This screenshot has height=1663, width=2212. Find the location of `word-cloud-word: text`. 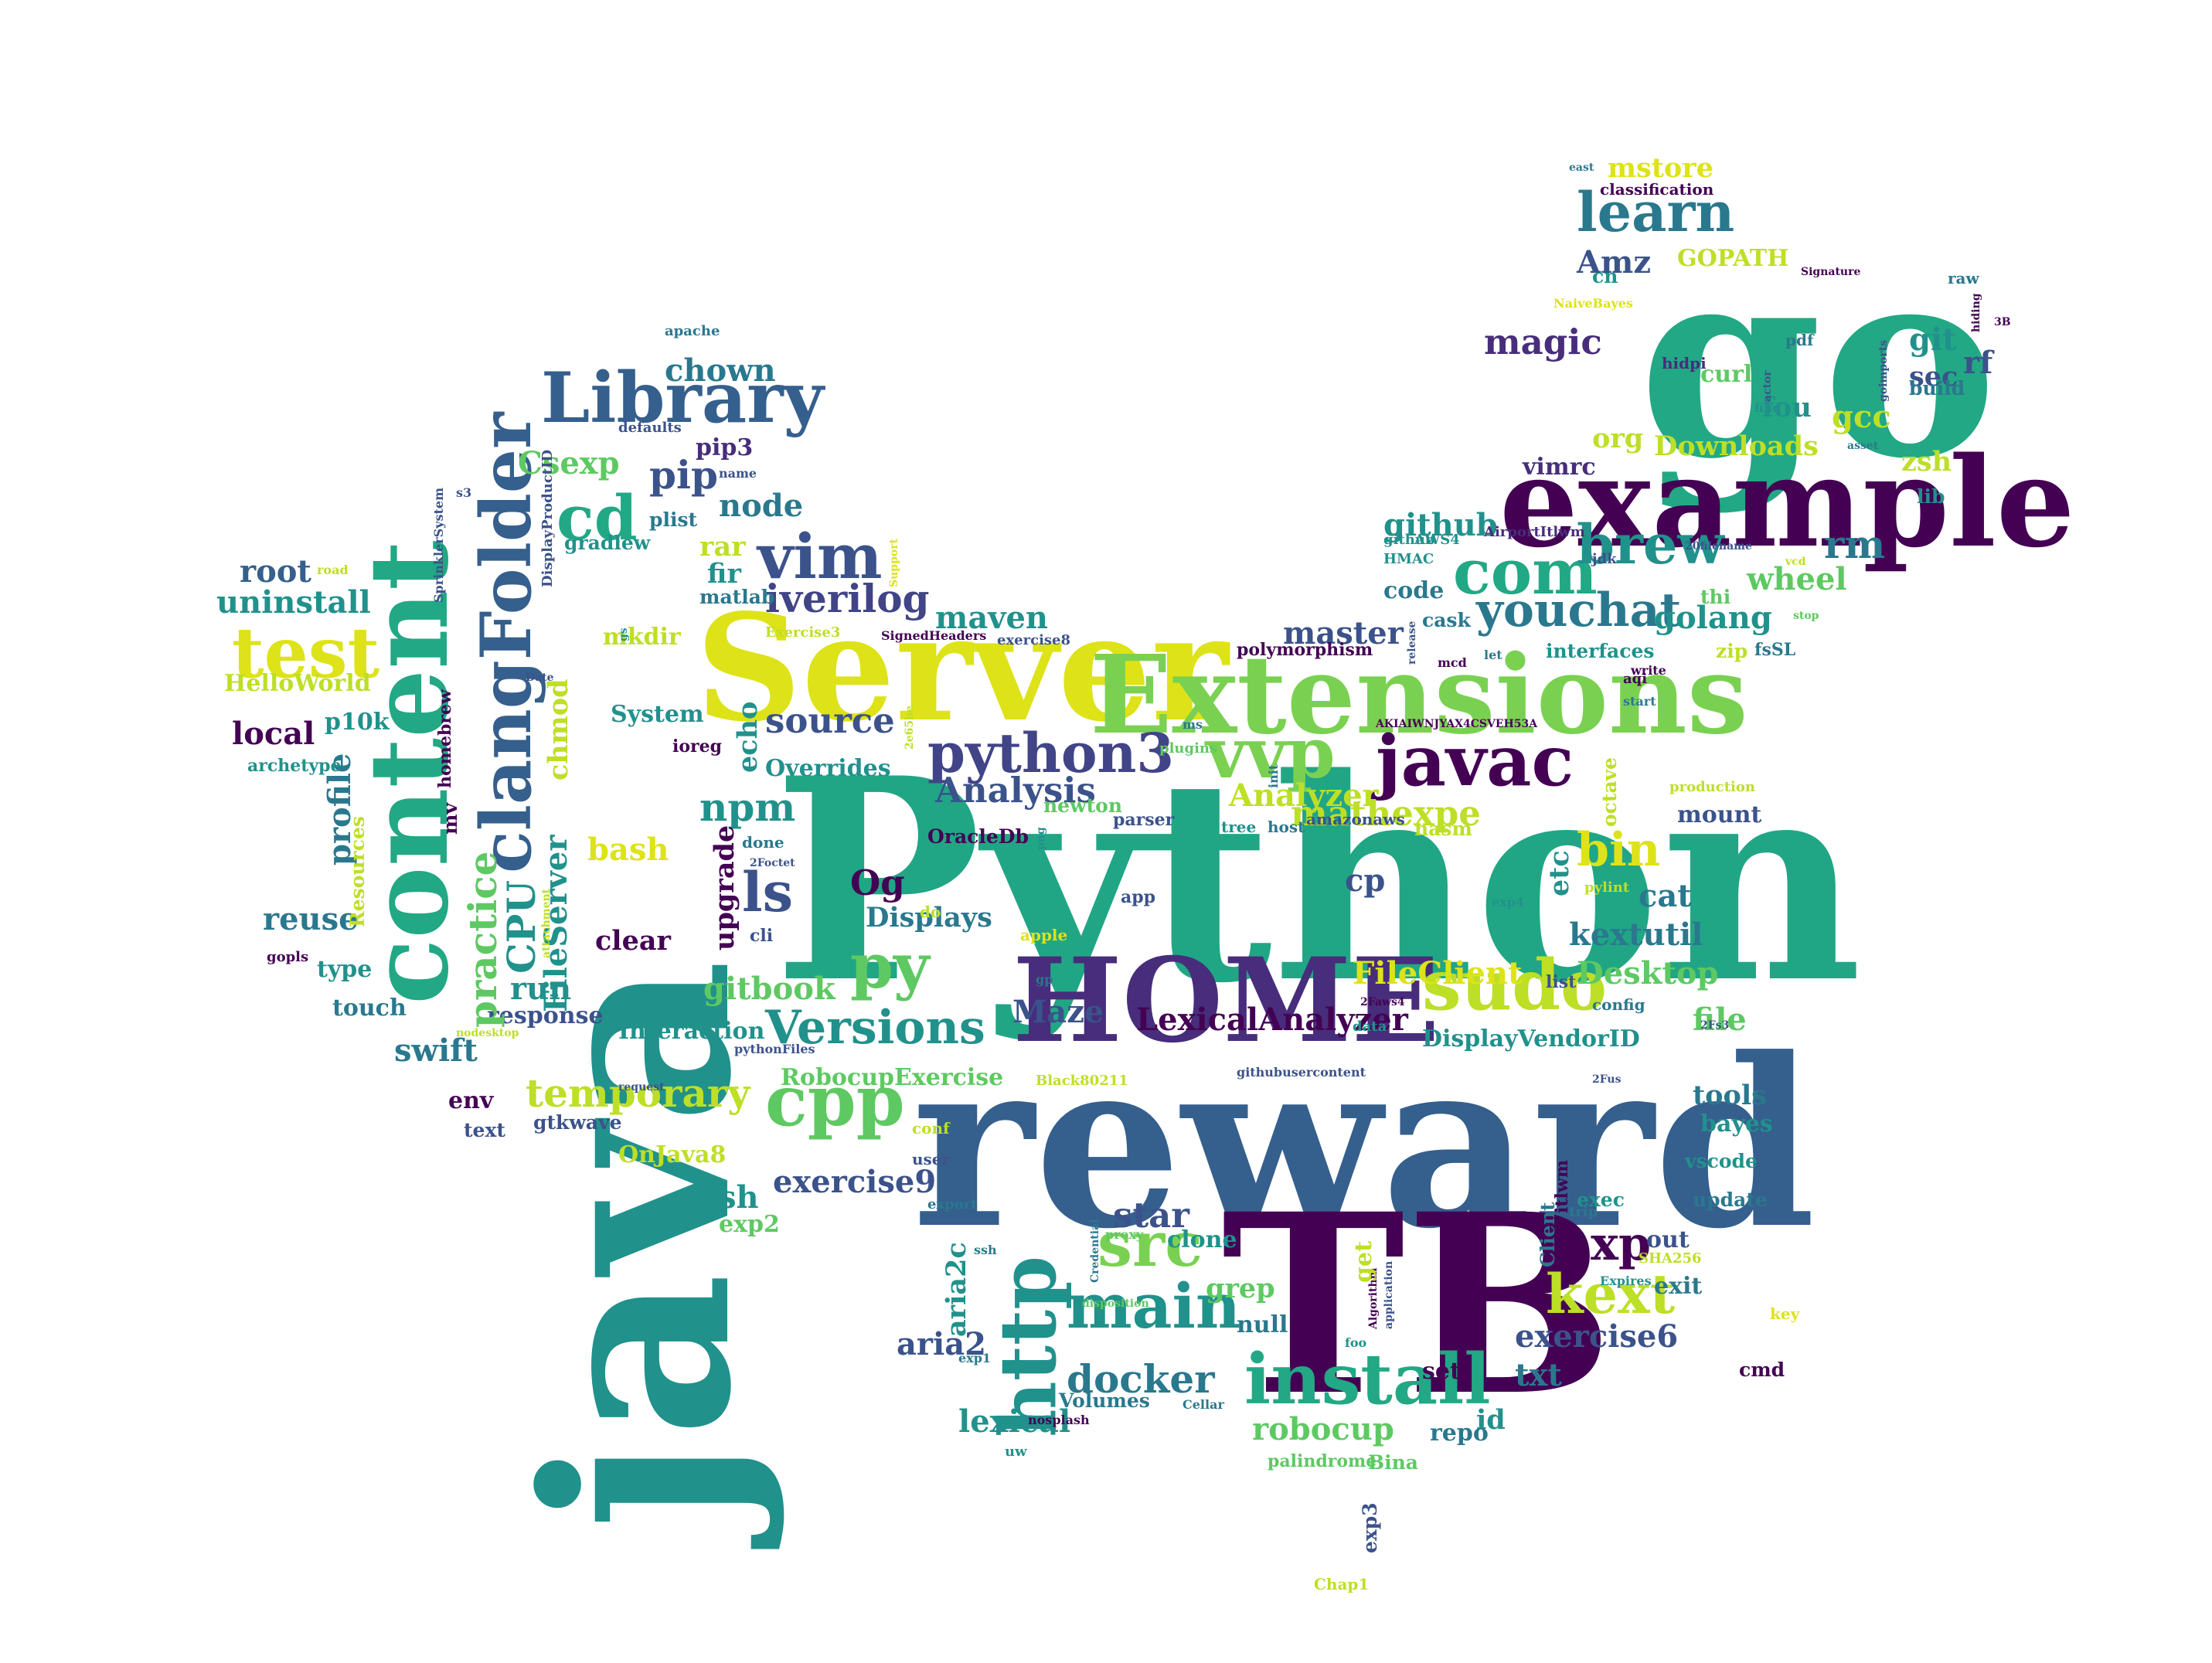

word-cloud-word: text is located at coordinates (484, 1130).